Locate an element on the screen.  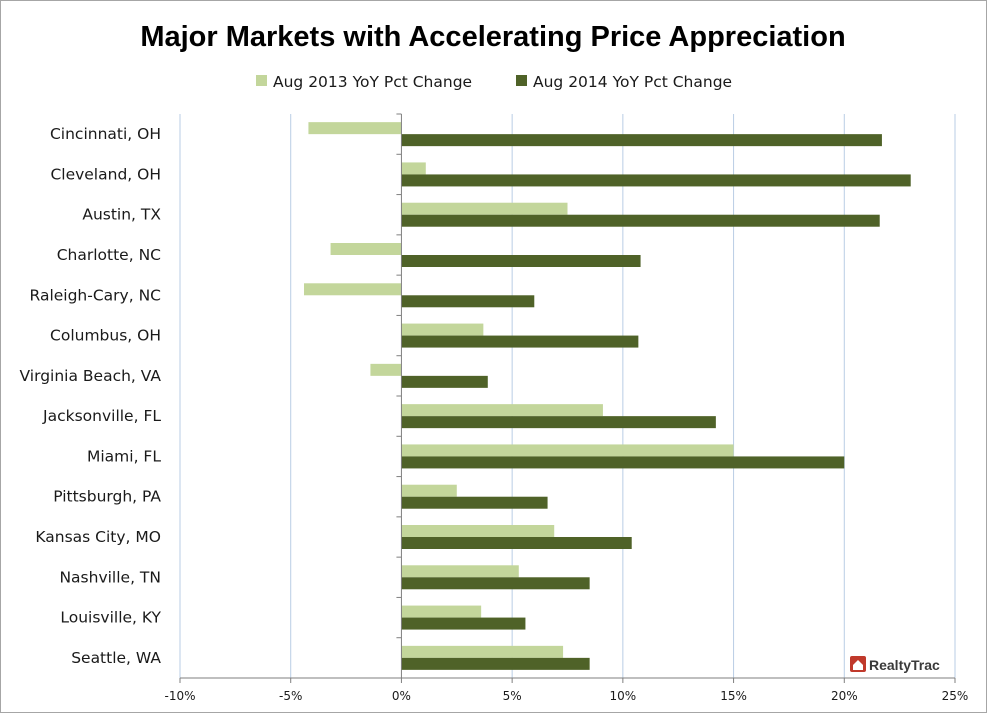
x-tick-label-4: 10% is located at coordinates (623, 696).